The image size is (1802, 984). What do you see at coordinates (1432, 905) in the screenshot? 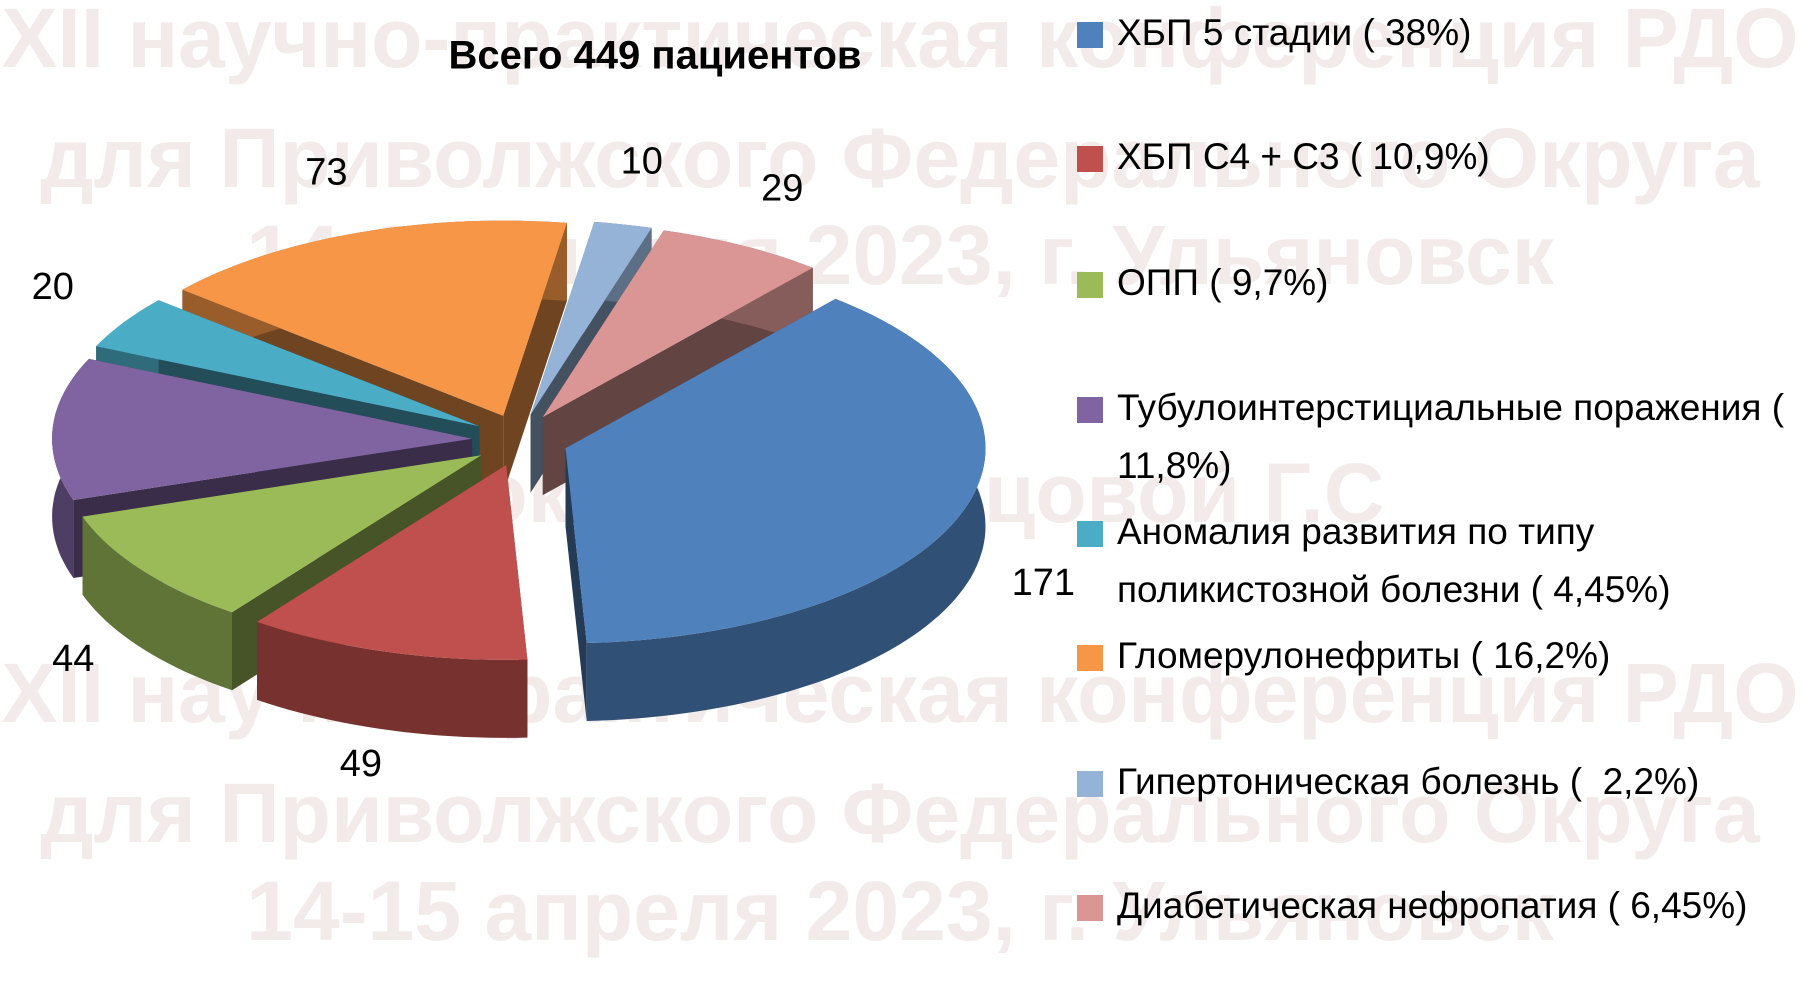
I see `legend-label: Диабетическая нефропатия ( 6,45%)` at bounding box center [1432, 905].